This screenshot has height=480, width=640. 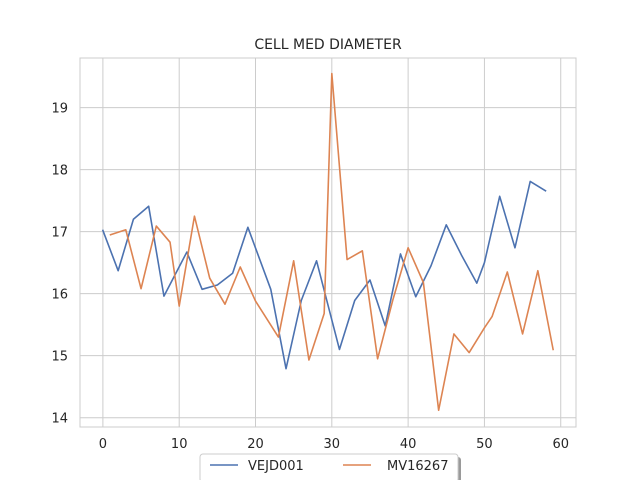 I want to click on y-tick-label: 19, so click(x=59, y=109).